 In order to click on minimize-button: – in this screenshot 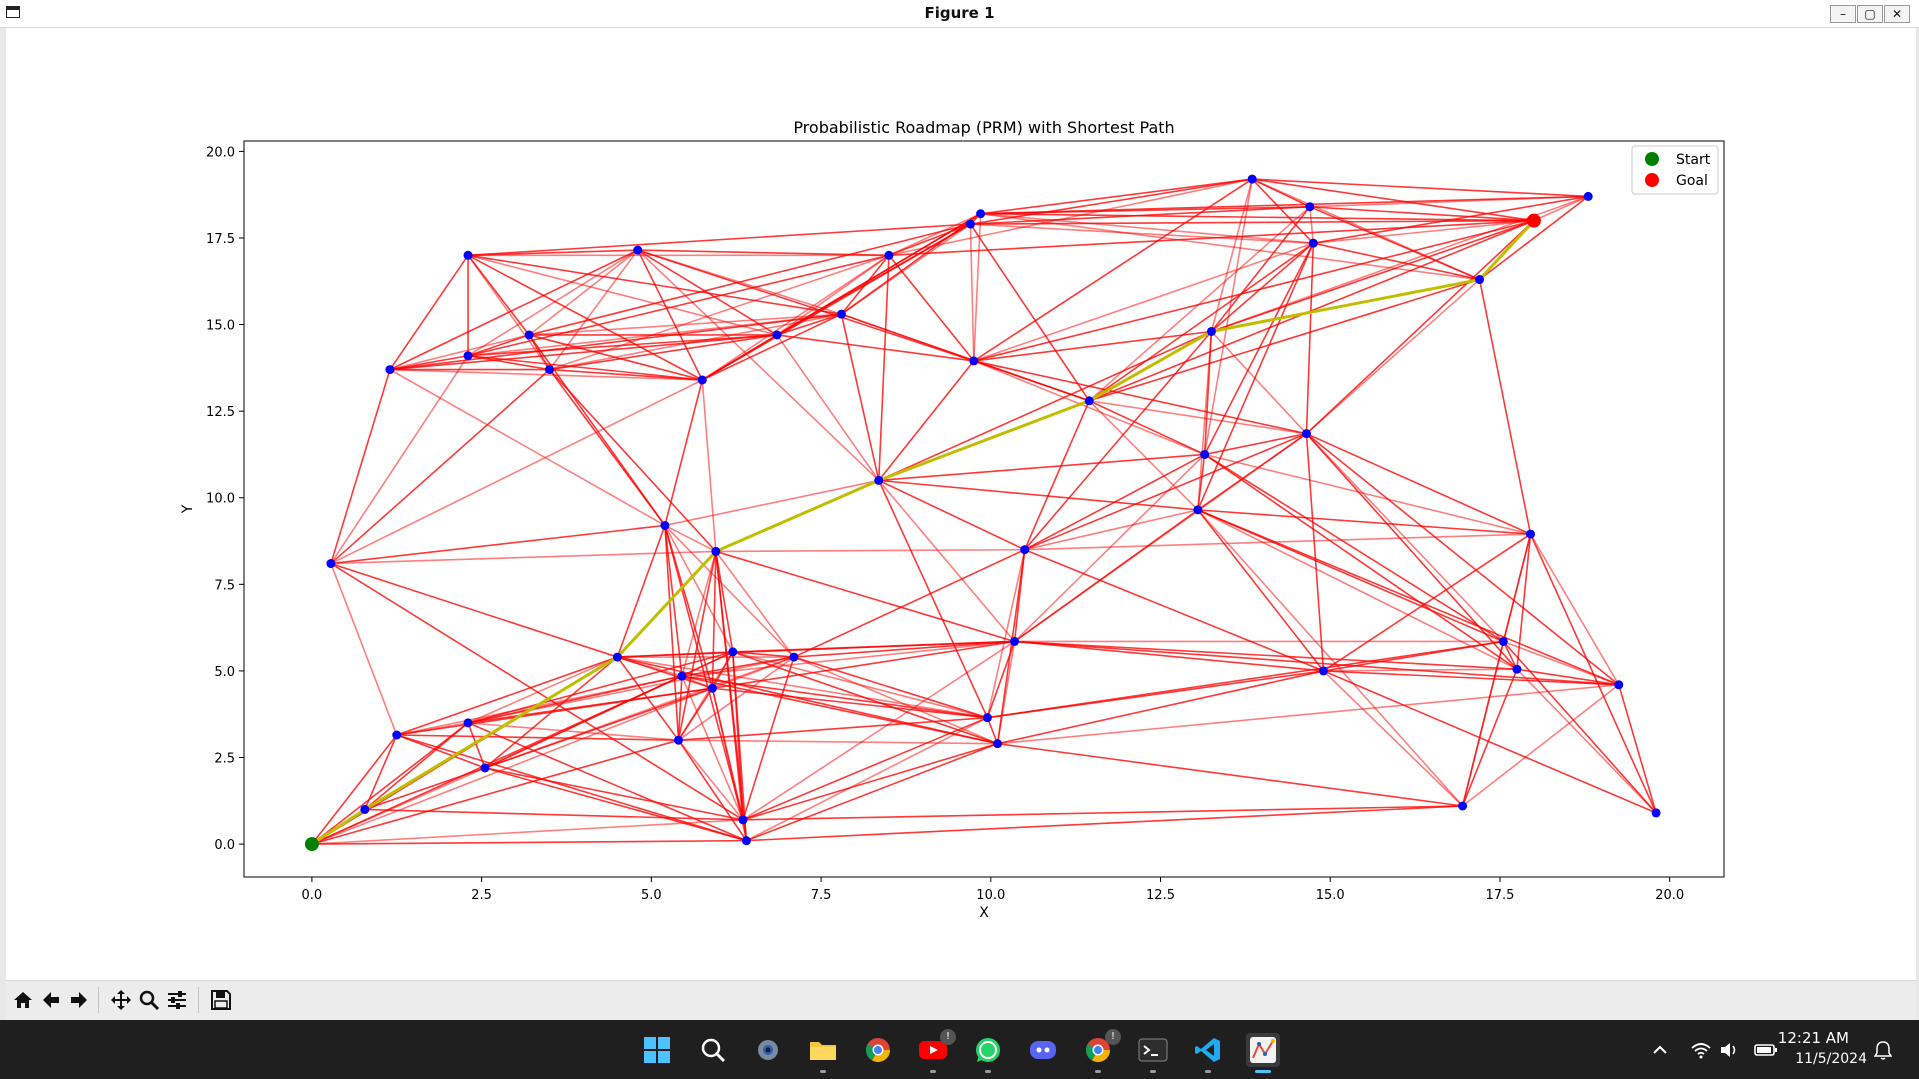, I will do `click(1843, 14)`.